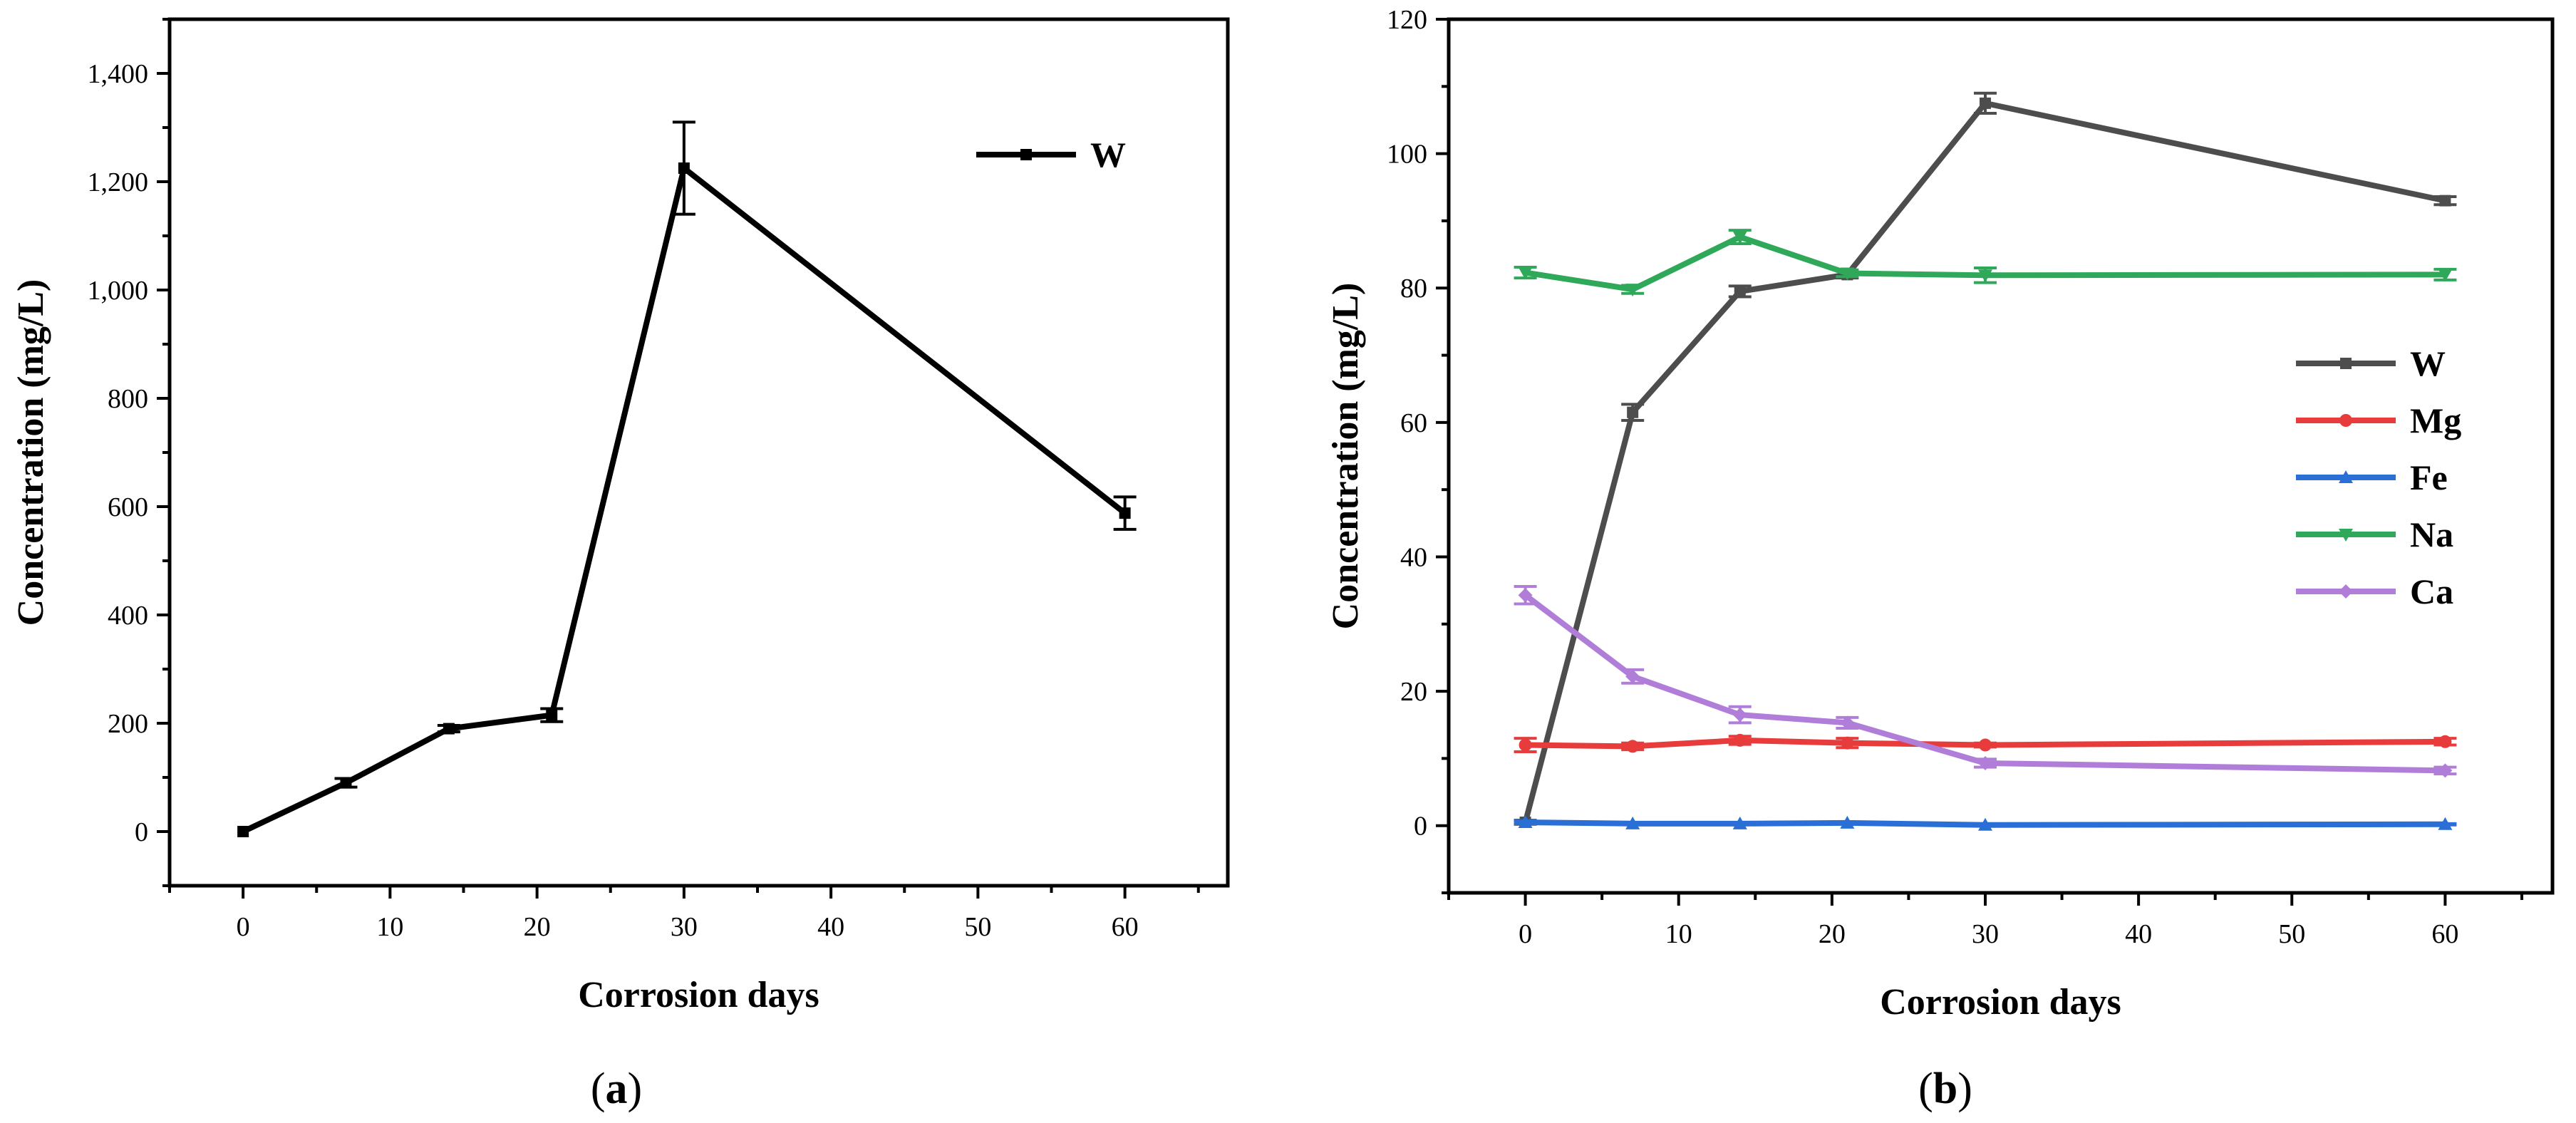 This screenshot has width=2576, height=1123. I want to click on series-ca, so click(1986, 681).